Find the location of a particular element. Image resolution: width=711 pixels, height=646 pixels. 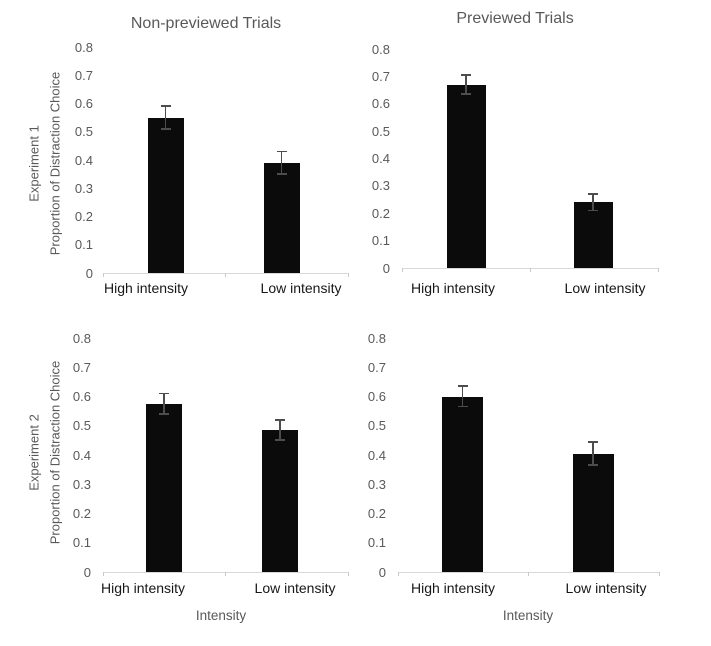

chart-title: Non-previewed Trials is located at coordinates (206, 23).